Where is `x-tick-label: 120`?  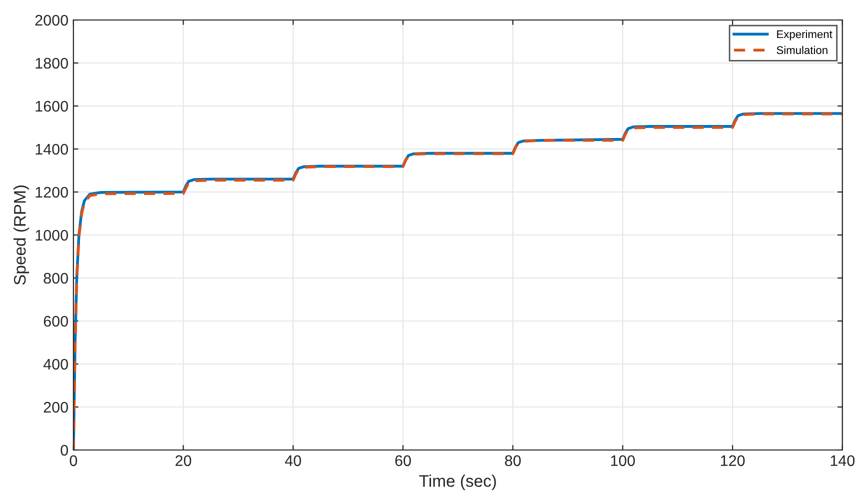 x-tick-label: 120 is located at coordinates (732, 460).